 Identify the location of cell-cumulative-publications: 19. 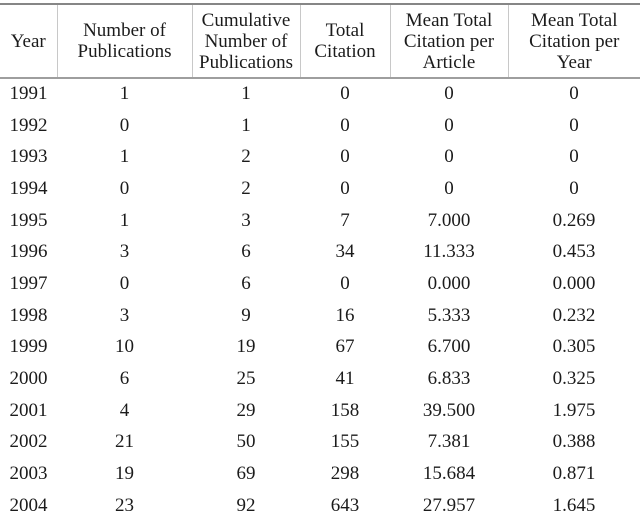
(246, 347).